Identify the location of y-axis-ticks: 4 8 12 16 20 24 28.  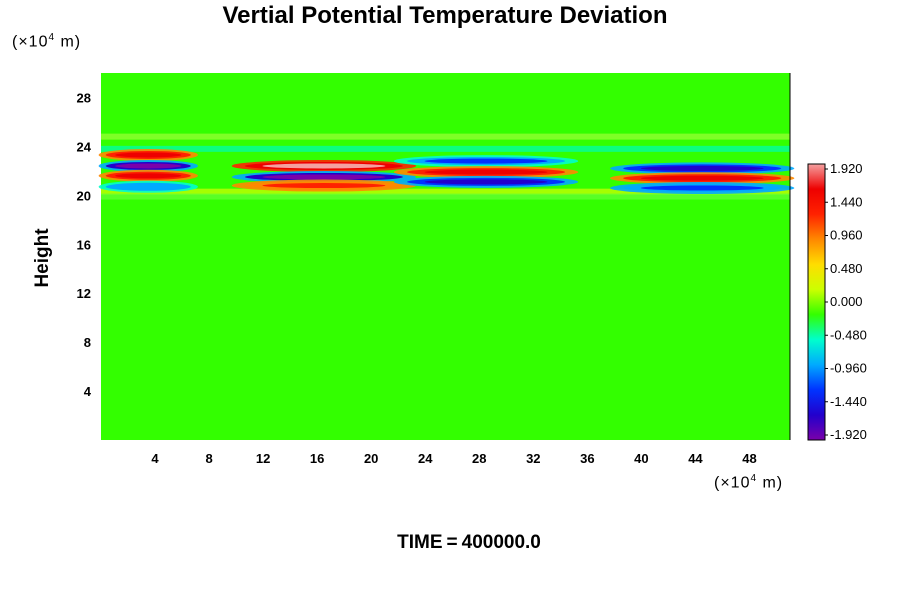
(84, 244).